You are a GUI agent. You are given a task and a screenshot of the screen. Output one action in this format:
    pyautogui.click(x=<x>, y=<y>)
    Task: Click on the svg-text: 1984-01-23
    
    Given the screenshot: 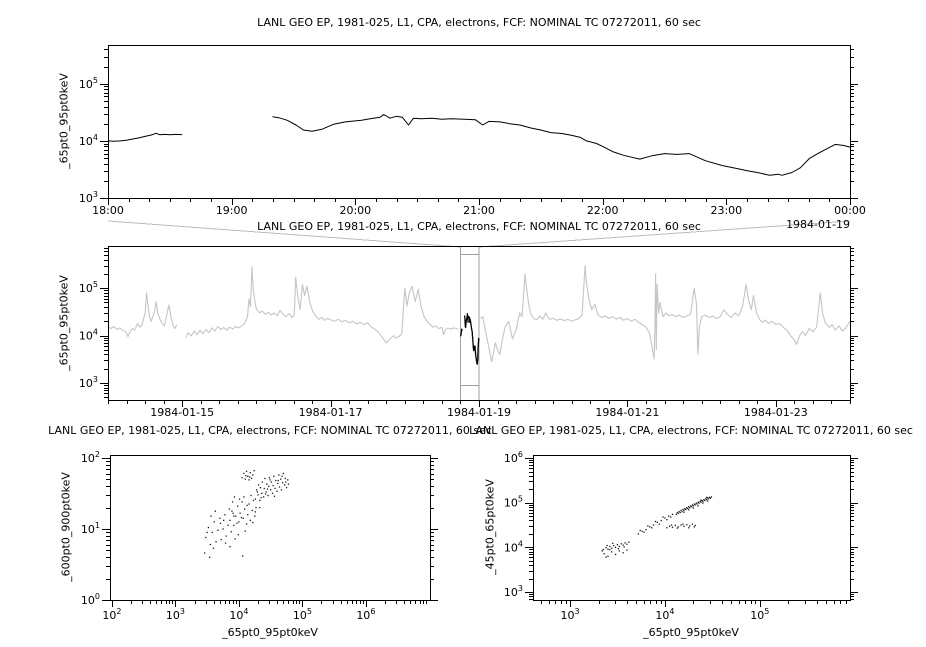 What is the action you would take?
    pyautogui.click(x=776, y=412)
    